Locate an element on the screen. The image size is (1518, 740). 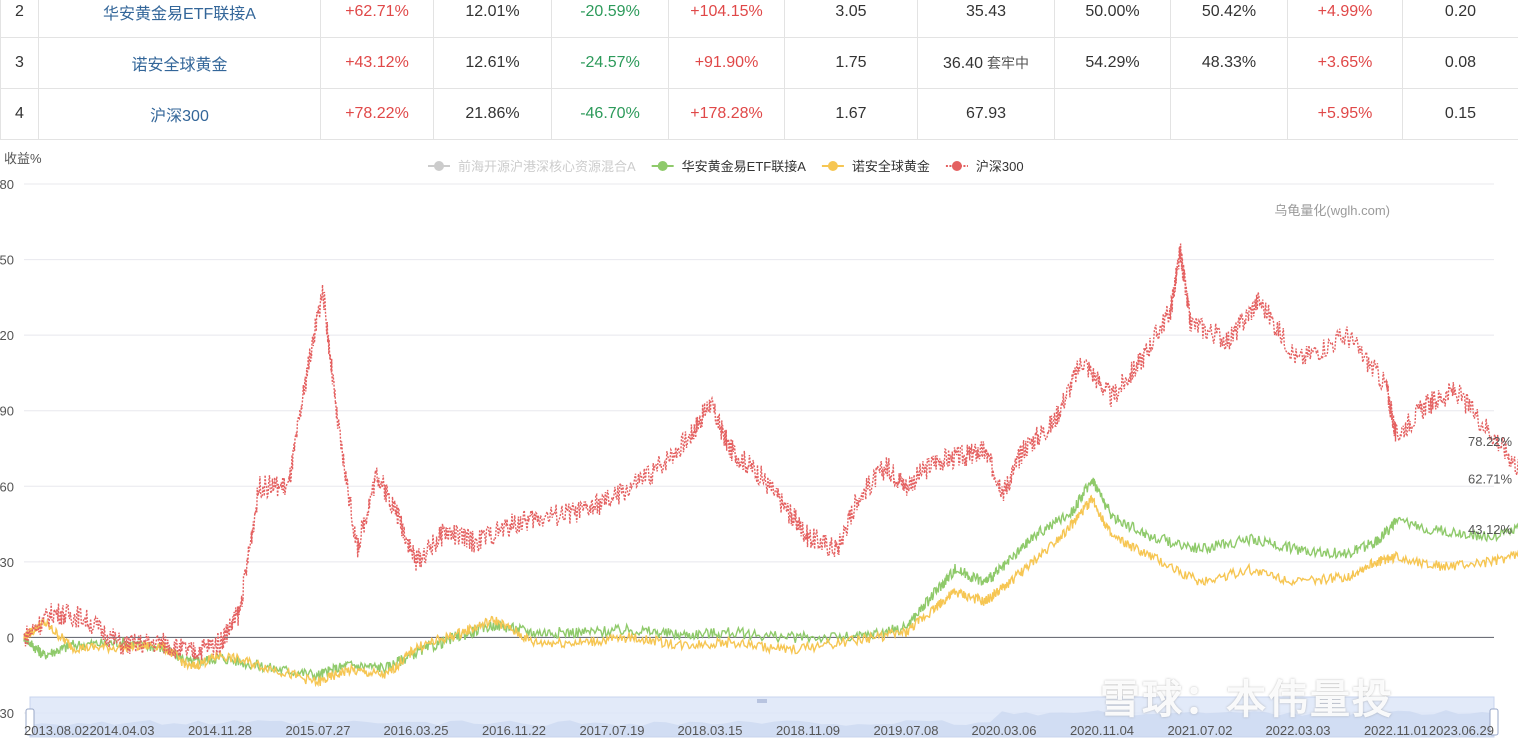
series-end-label: 62.71% is located at coordinates (1490, 479).